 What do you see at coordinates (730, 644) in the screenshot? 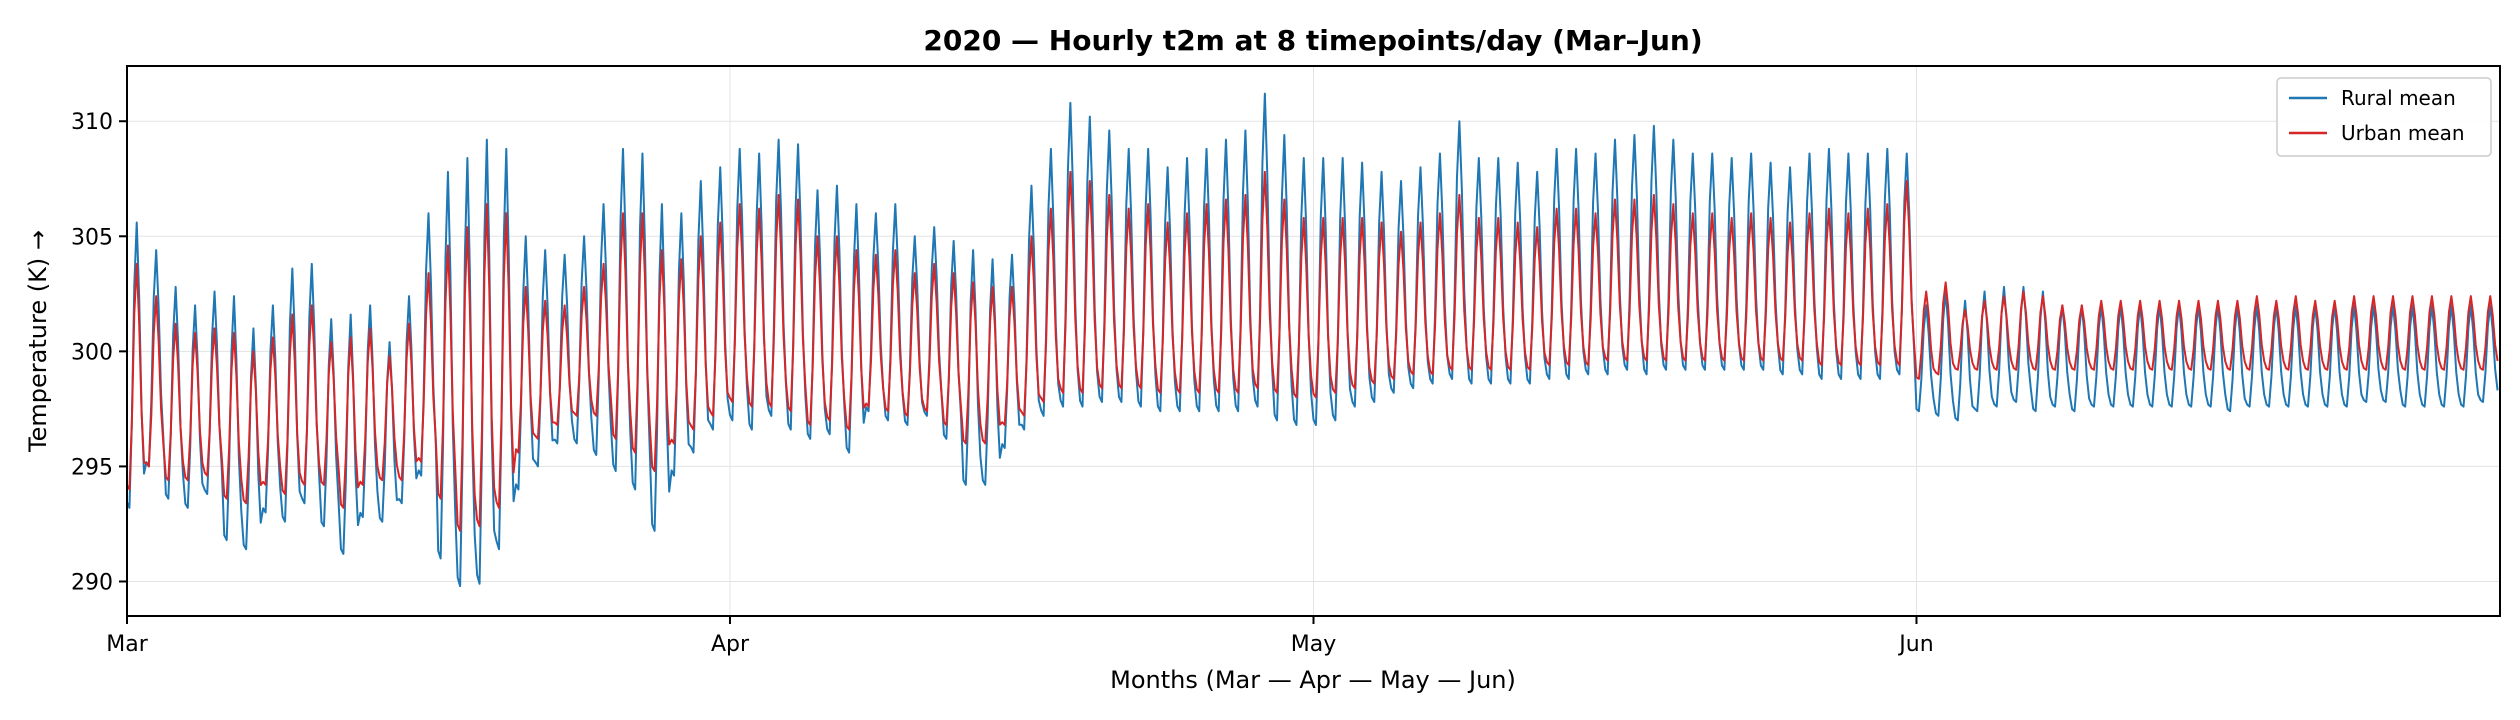
I see `x-tick-label: Apr` at bounding box center [730, 644].